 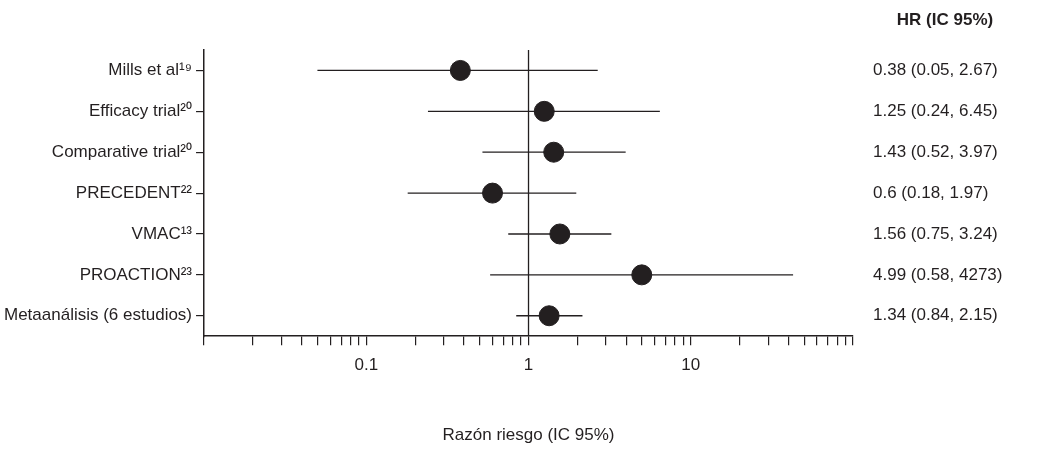 What do you see at coordinates (935, 111) in the screenshot?
I see `text: 1.25 (0.24, 6.45)` at bounding box center [935, 111].